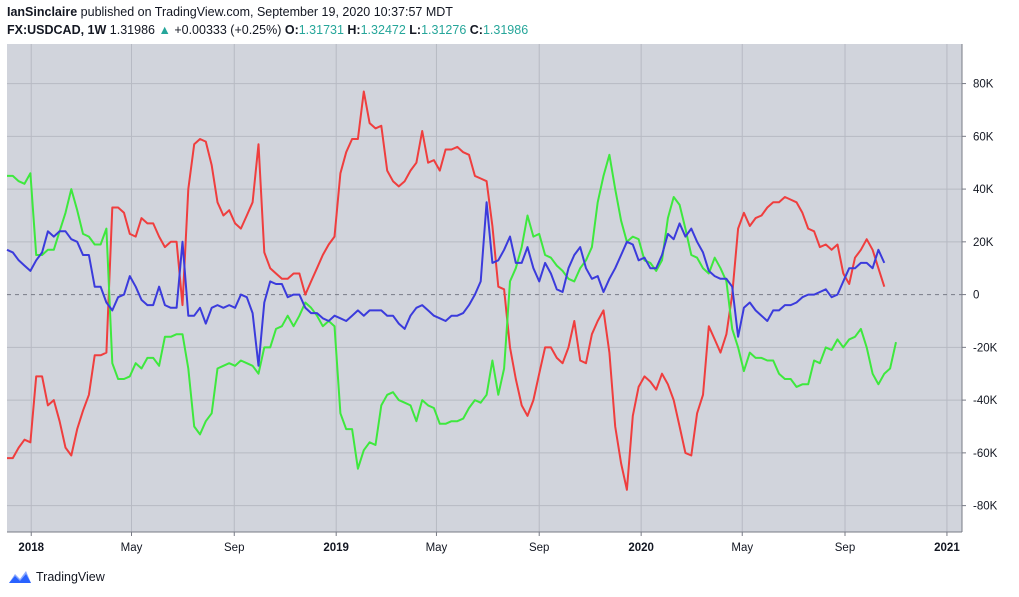  Describe the element at coordinates (983, 85) in the screenshot. I see `price-tick-label: 80K` at that location.